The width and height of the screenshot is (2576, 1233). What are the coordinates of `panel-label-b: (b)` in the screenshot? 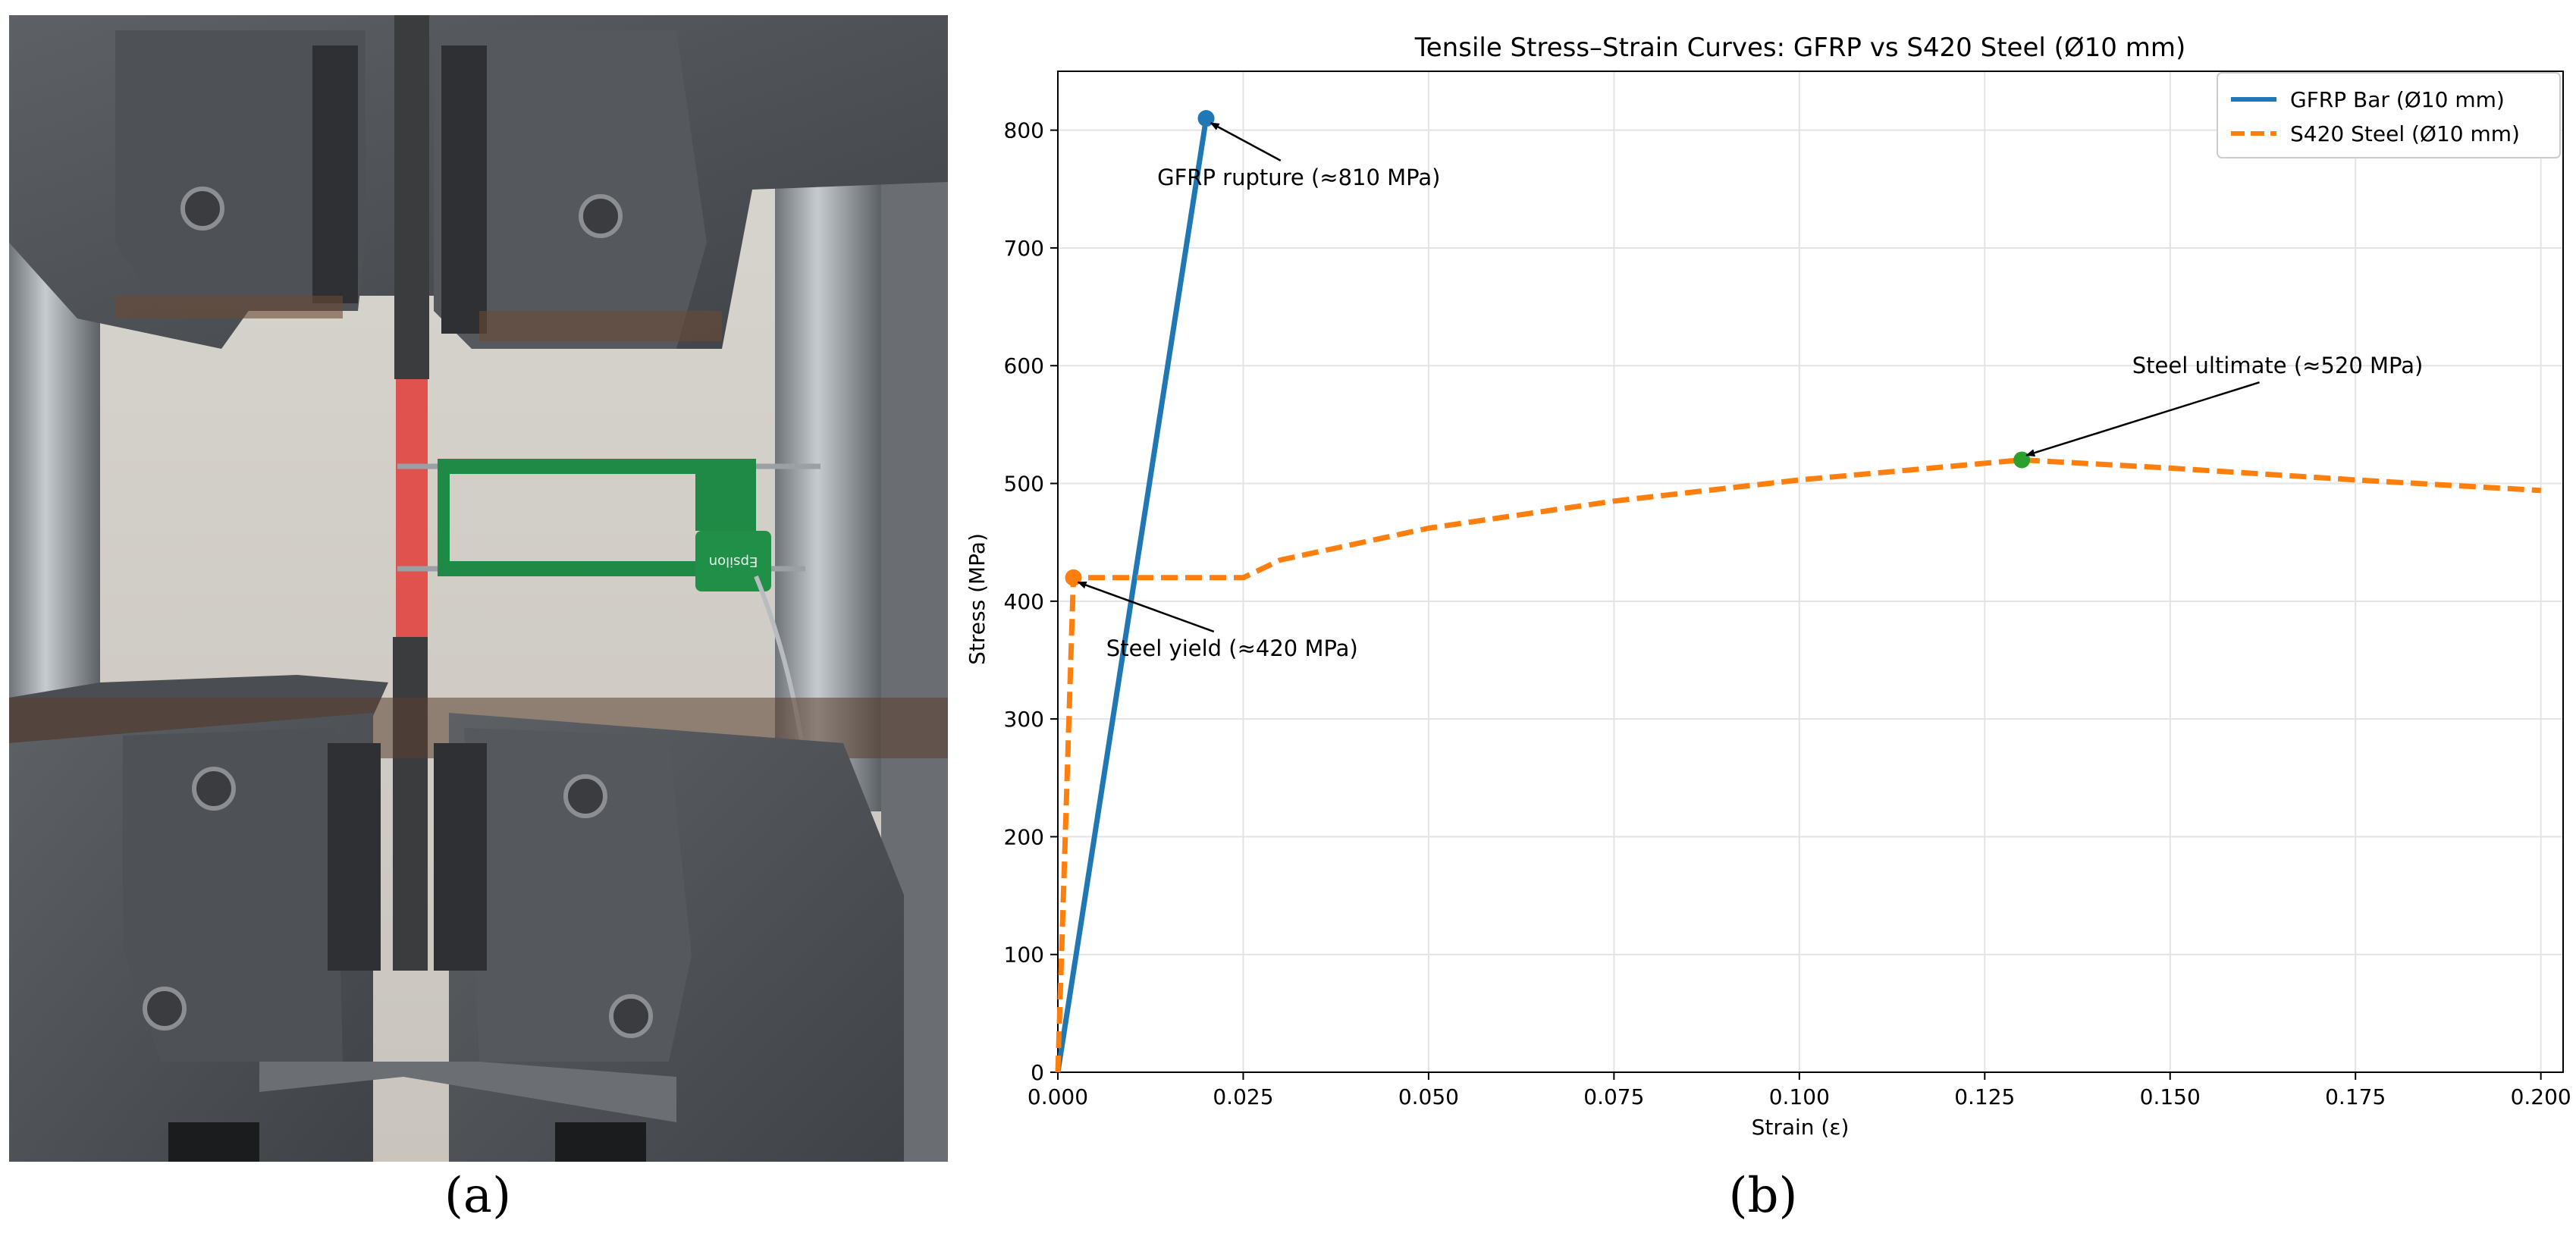 It's located at (1763, 1196).